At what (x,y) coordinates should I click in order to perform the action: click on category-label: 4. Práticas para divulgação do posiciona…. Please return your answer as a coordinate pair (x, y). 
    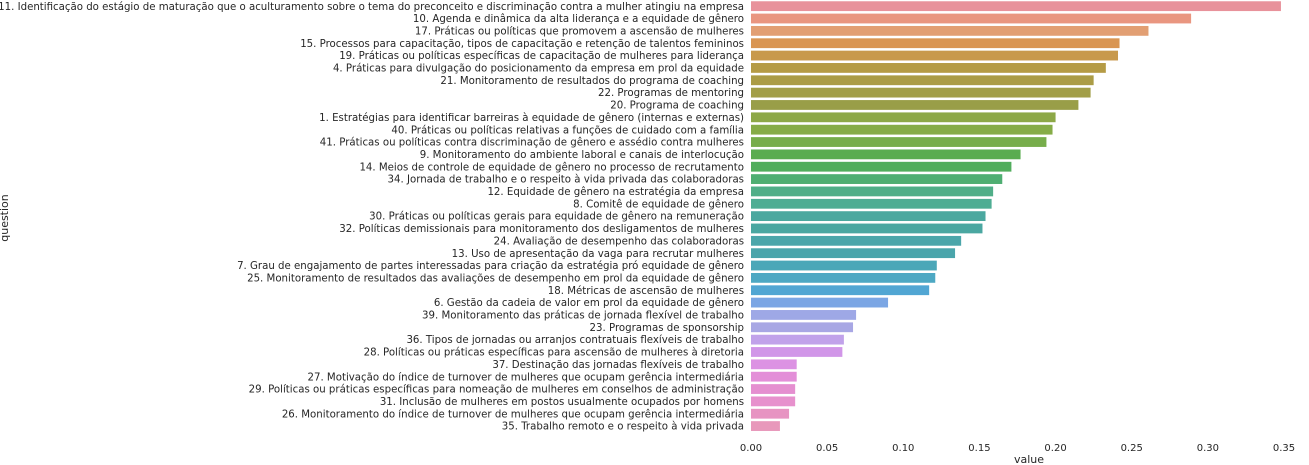
    Looking at the image, I should click on (538, 69).